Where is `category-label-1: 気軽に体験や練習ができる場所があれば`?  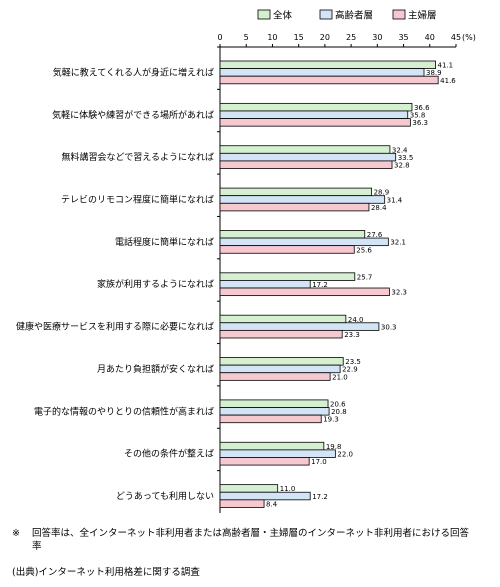
category-label-1: 気軽に体験や練習ができる場所があれば is located at coordinates (133, 115).